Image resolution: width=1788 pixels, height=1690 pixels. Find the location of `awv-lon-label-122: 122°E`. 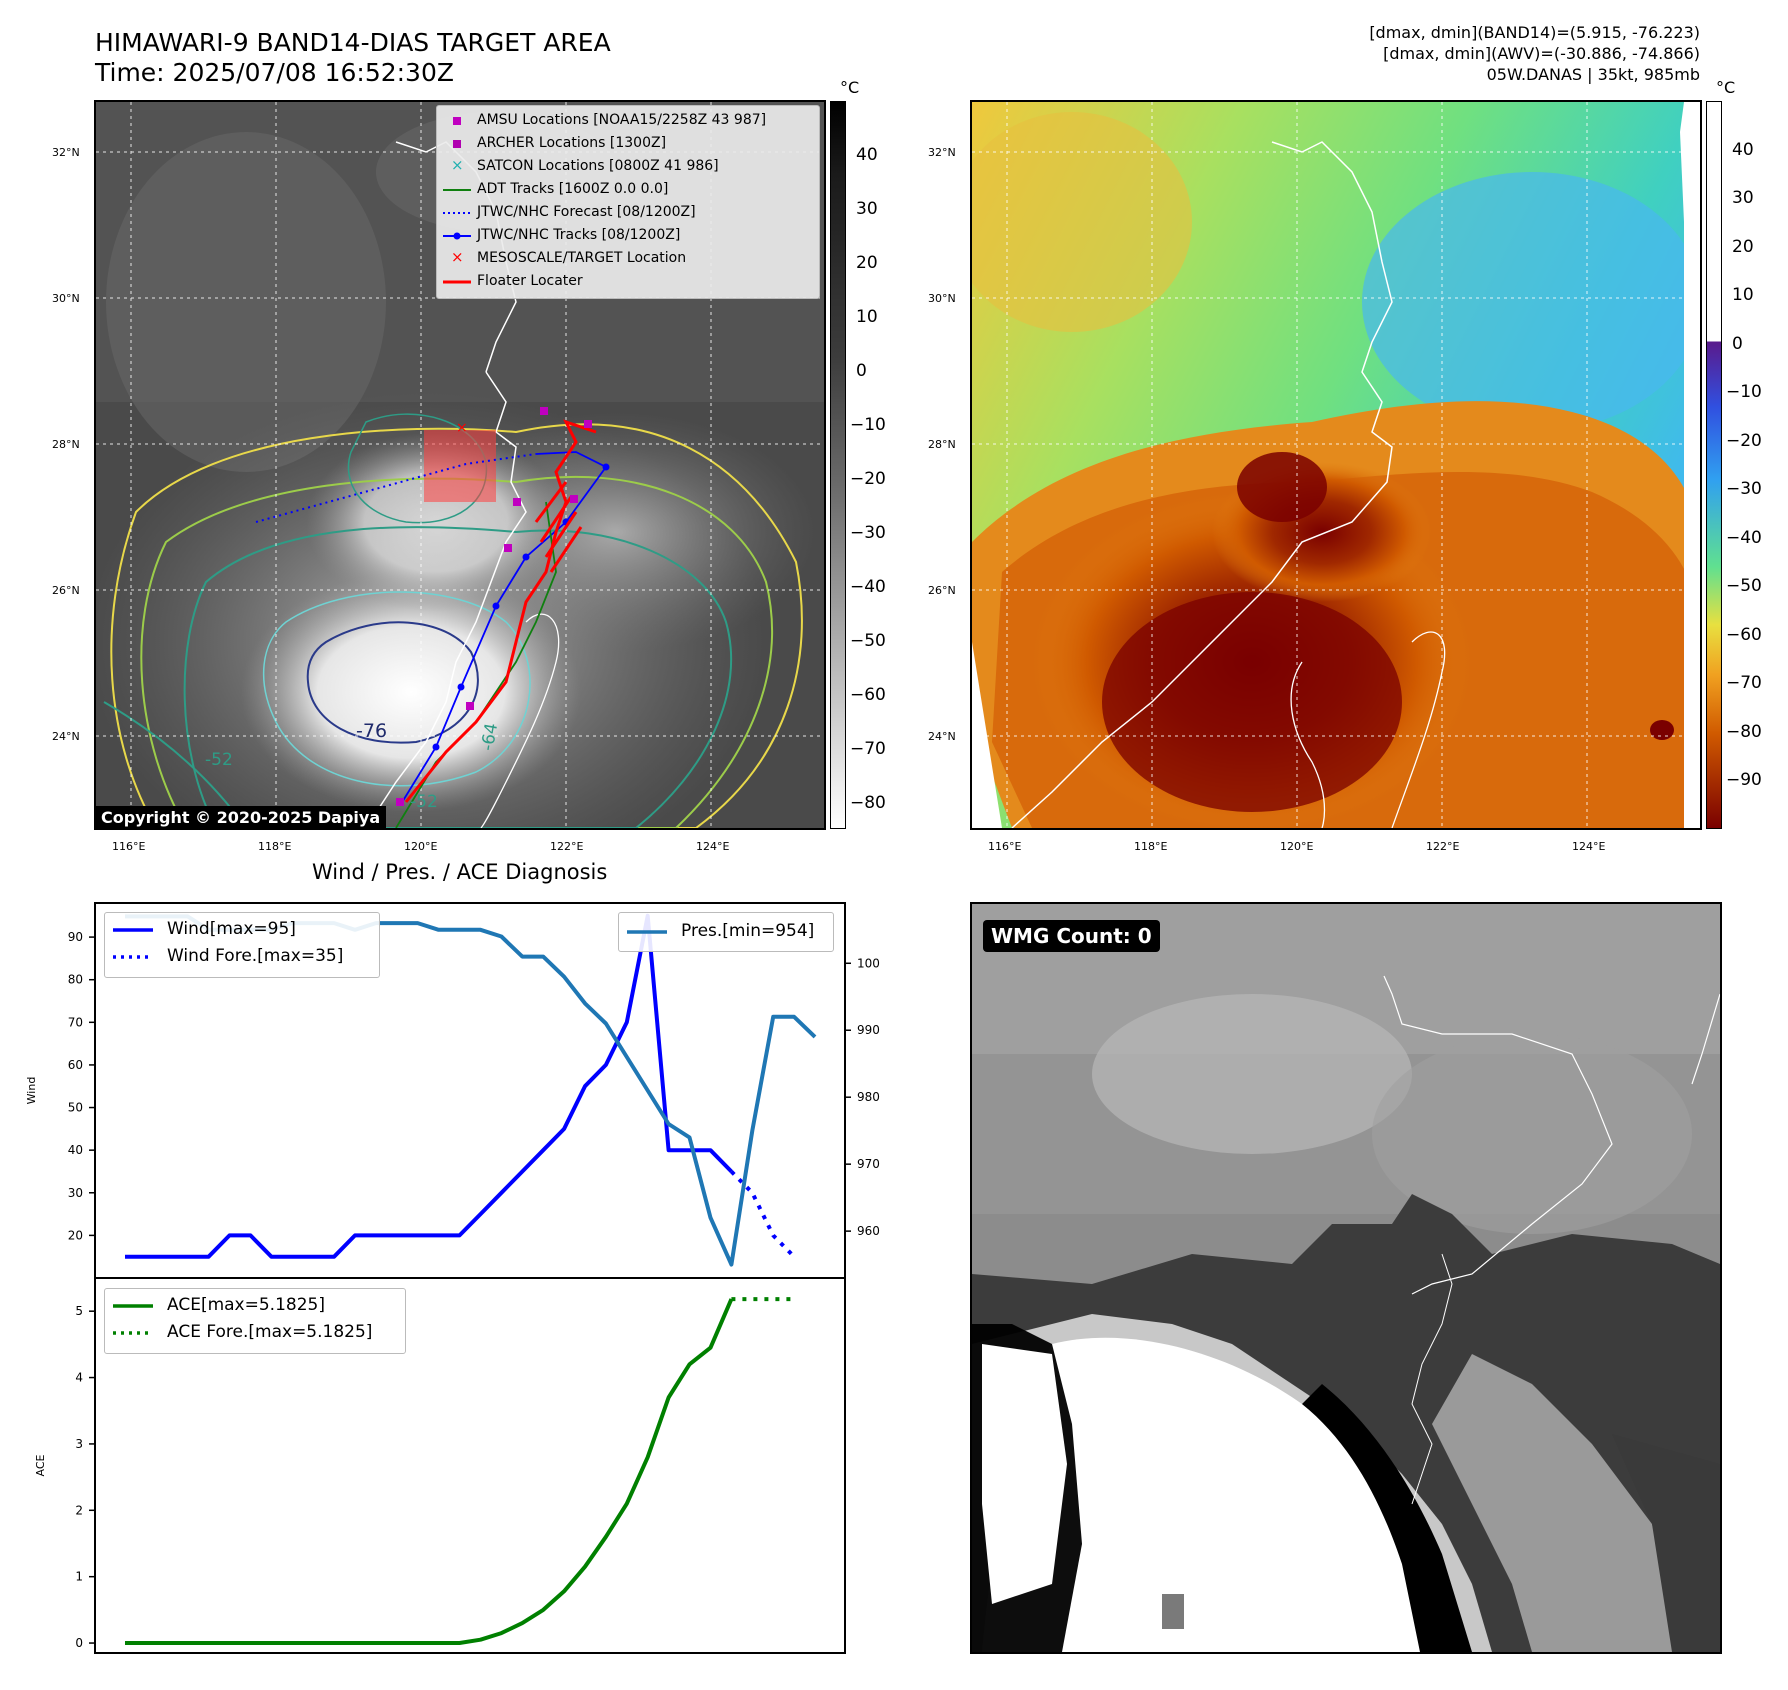

awv-lon-label-122: 122°E is located at coordinates (1443, 846).